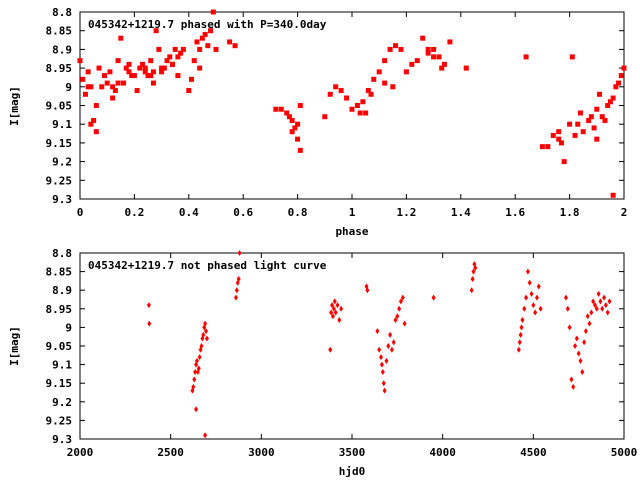 This screenshot has height=480, width=640. What do you see at coordinates (406, 212) in the screenshot?
I see `x-tick-label: 1.2` at bounding box center [406, 212].